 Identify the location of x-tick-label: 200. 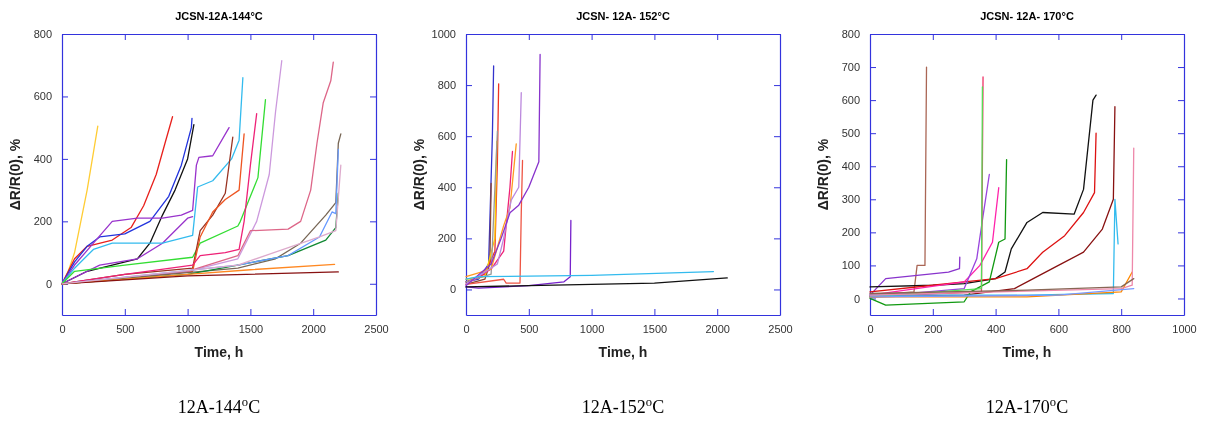
(933, 328).